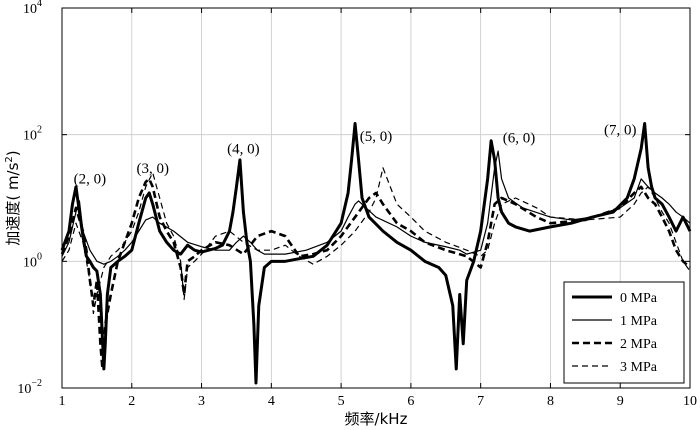 The image size is (700, 430). I want to click on y-tick-label: 10⁰, so click(32, 260).